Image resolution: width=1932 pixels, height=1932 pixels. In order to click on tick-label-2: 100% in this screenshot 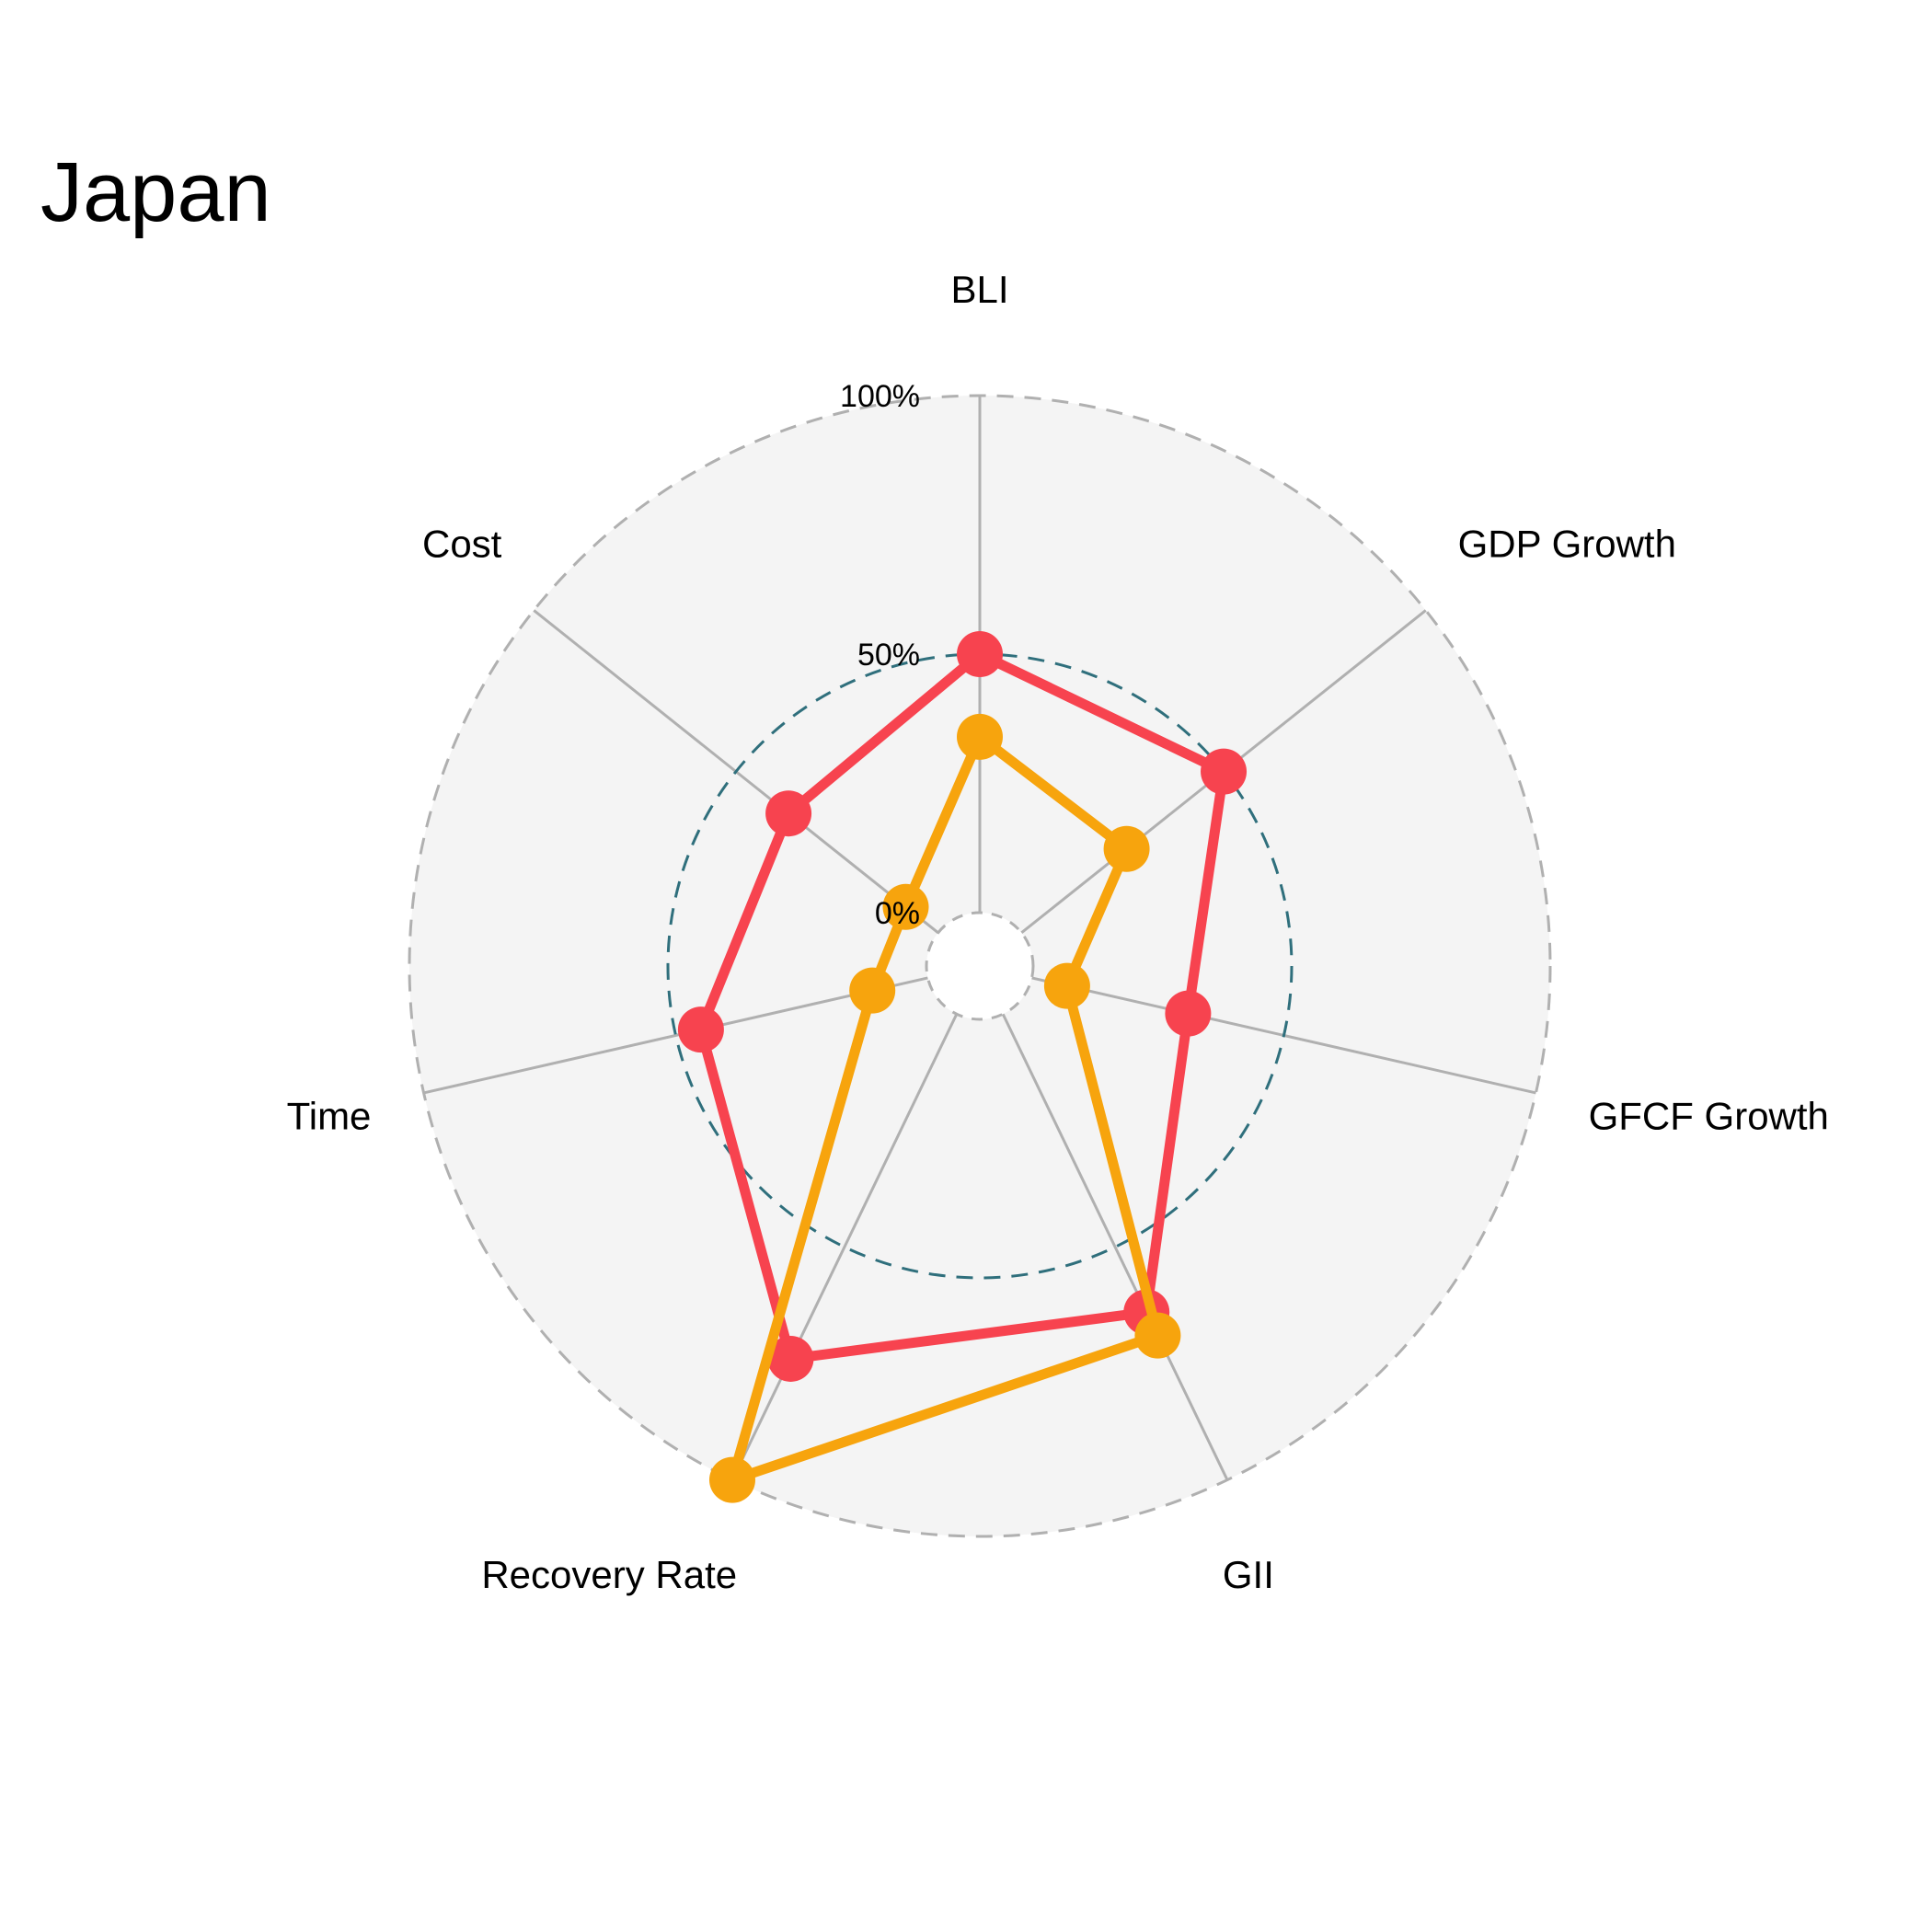, I will do `click(880, 396)`.